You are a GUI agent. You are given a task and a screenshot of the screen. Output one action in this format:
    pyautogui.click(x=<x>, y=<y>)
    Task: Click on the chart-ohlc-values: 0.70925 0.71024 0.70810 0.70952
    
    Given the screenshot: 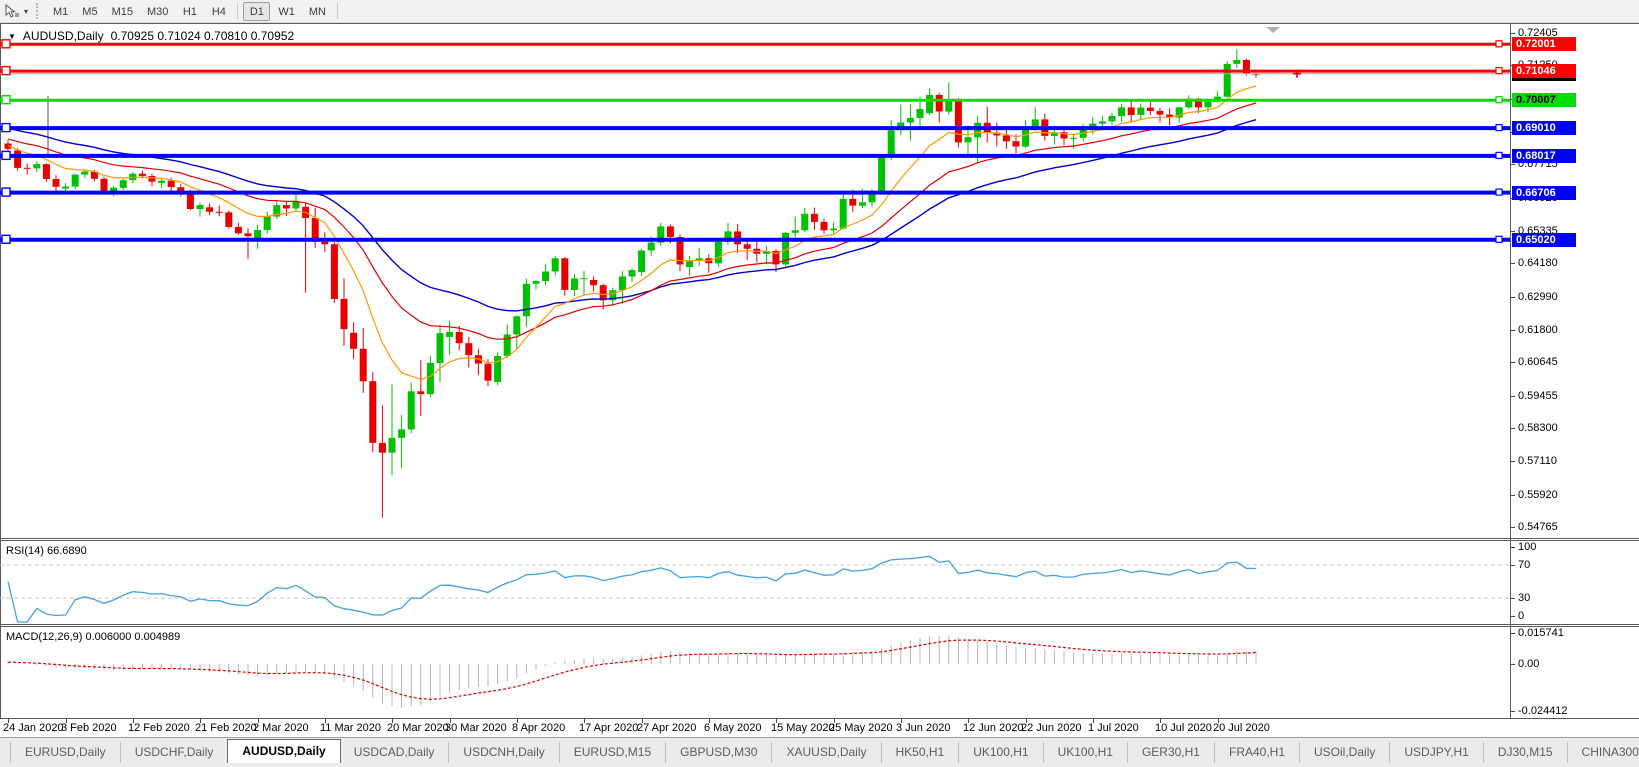 What is the action you would take?
    pyautogui.click(x=202, y=36)
    